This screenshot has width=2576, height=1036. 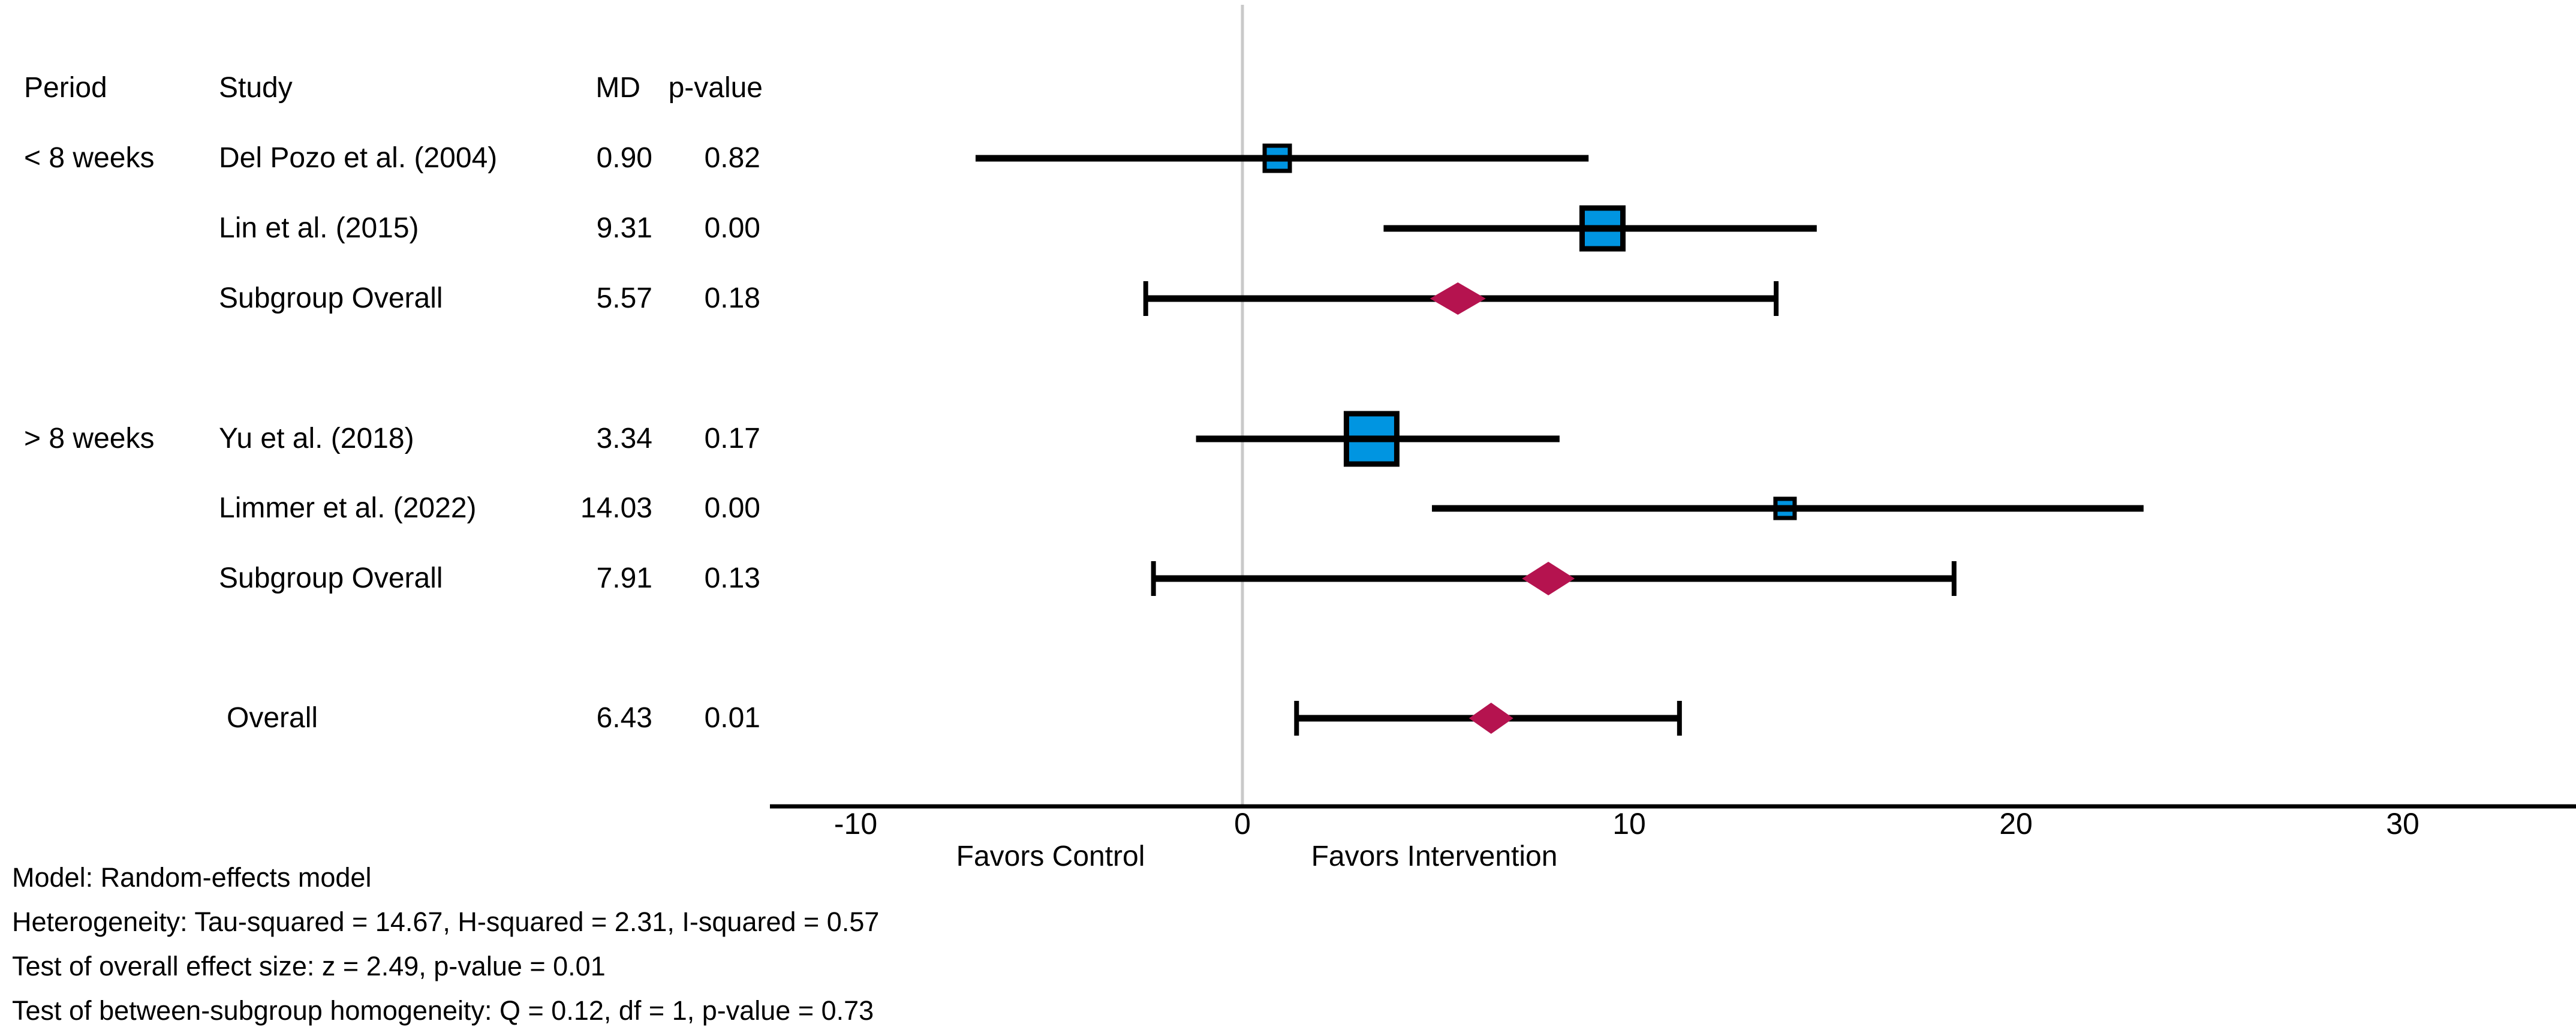 What do you see at coordinates (624, 228) in the screenshot?
I see `md-value: 9.31` at bounding box center [624, 228].